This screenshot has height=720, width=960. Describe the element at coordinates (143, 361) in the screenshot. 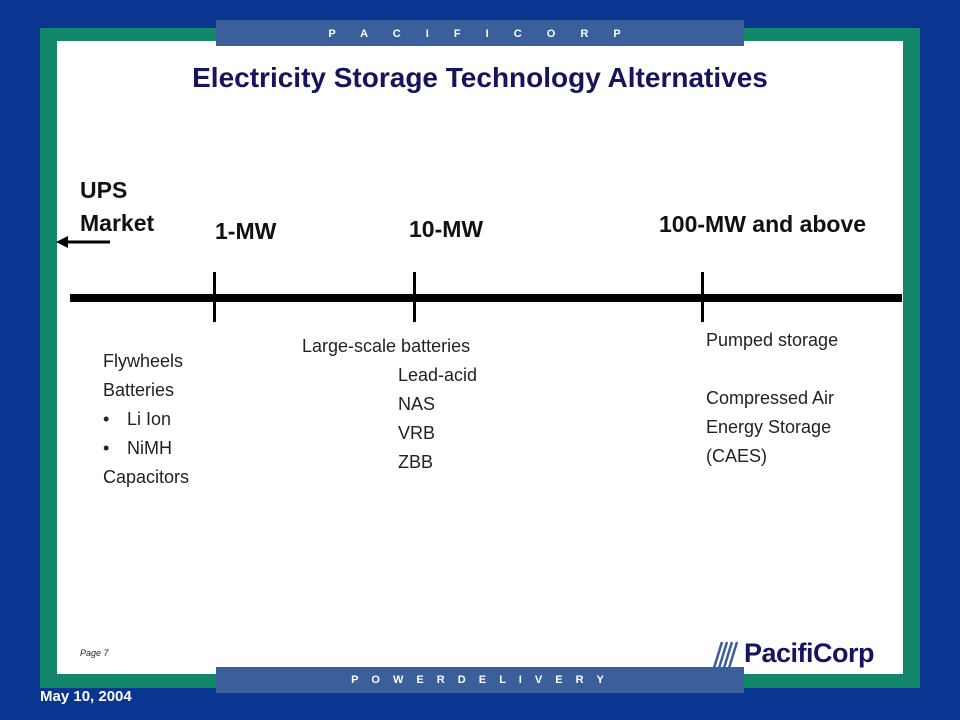

I see `list-item: Flywheels` at that location.